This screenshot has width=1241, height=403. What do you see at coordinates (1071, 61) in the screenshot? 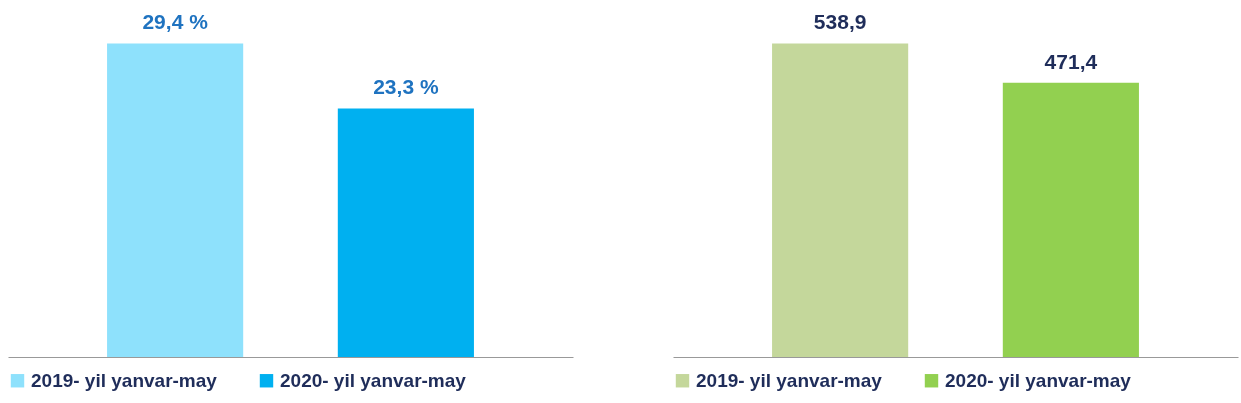
I see `data-label: 471,4` at bounding box center [1071, 61].